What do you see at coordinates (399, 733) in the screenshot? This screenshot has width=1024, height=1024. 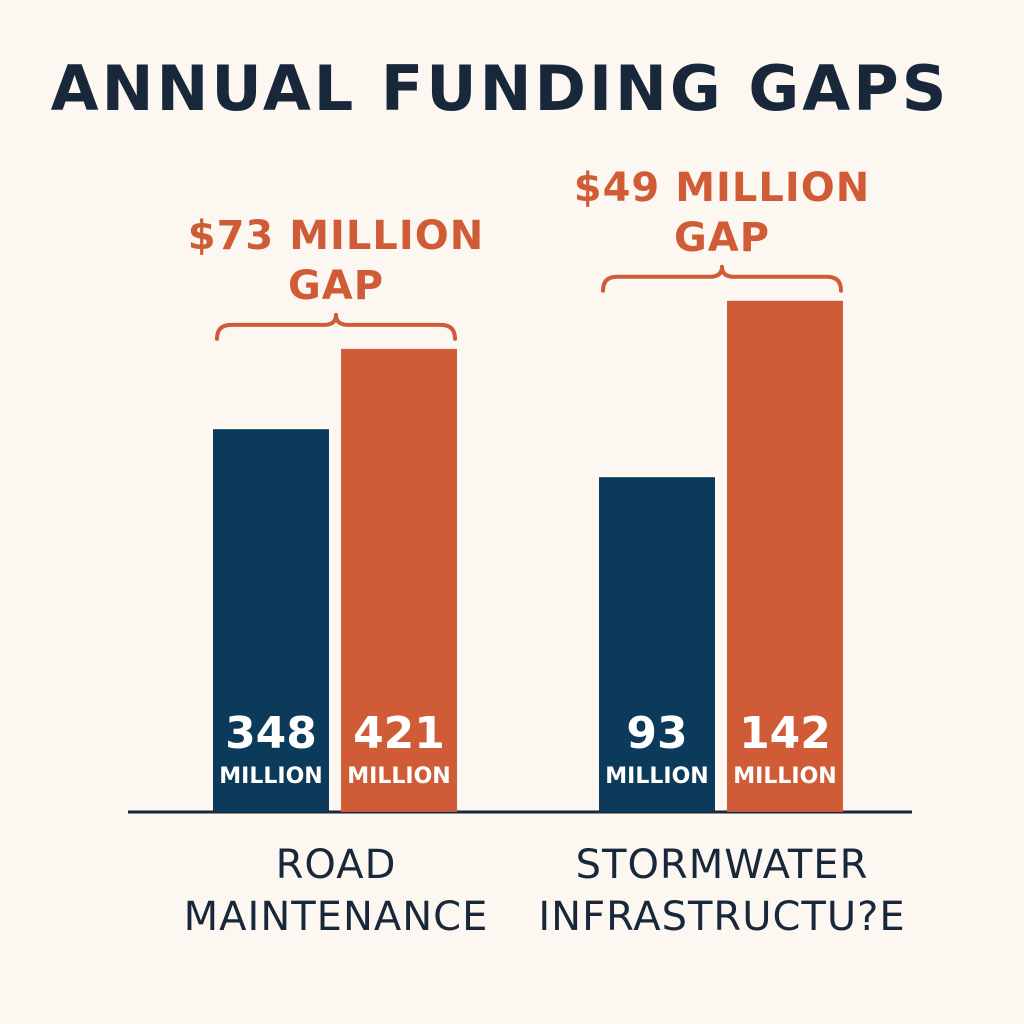 I see `bar-value-label: 421` at bounding box center [399, 733].